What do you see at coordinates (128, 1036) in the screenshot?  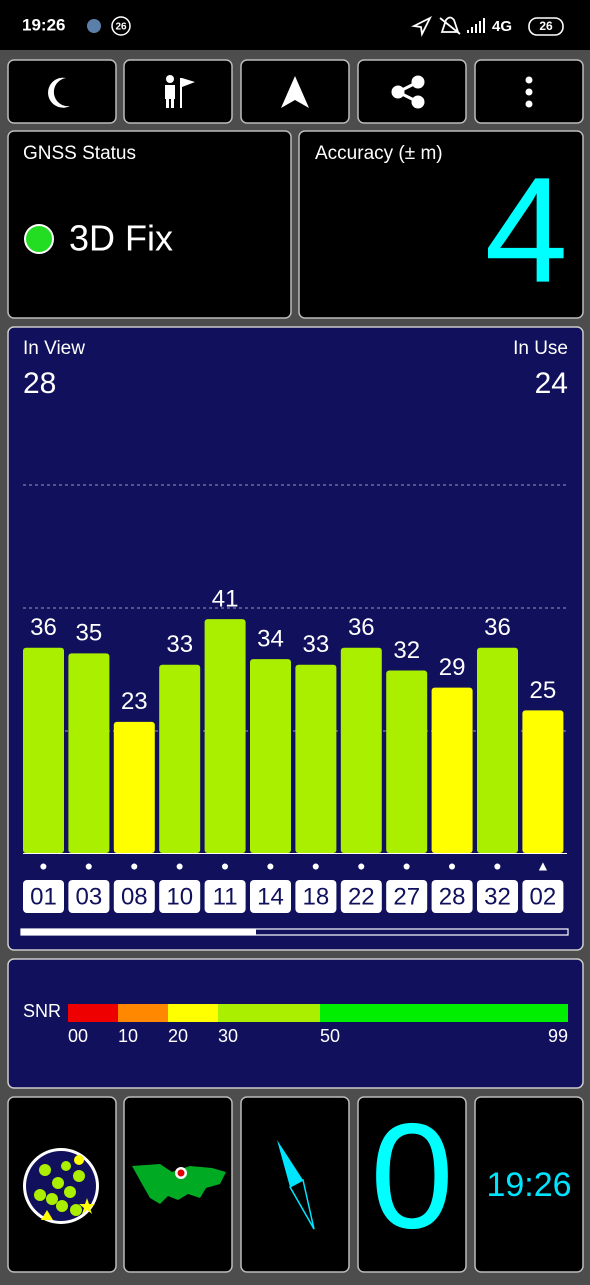 I see `snr-tick-label: 10` at bounding box center [128, 1036].